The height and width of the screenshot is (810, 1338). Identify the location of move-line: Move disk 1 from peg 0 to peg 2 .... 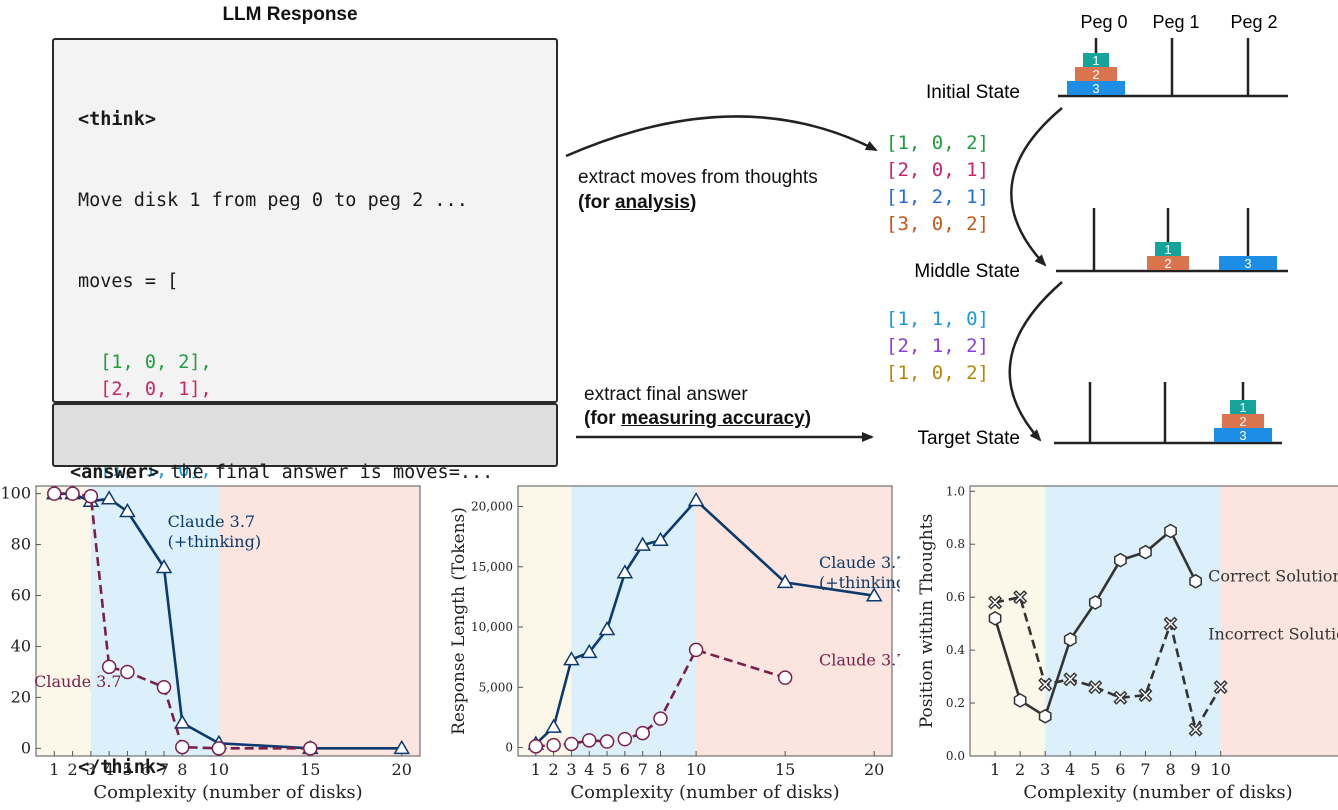
(273, 200).